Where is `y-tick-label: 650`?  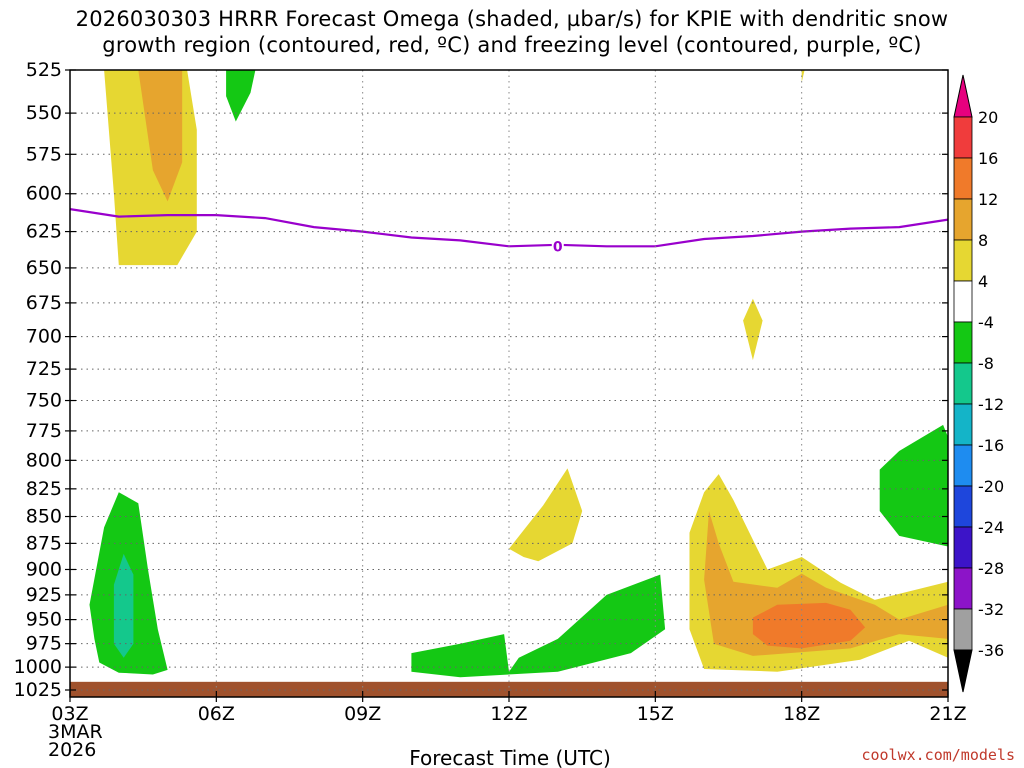 y-tick-label: 650 is located at coordinates (44, 268).